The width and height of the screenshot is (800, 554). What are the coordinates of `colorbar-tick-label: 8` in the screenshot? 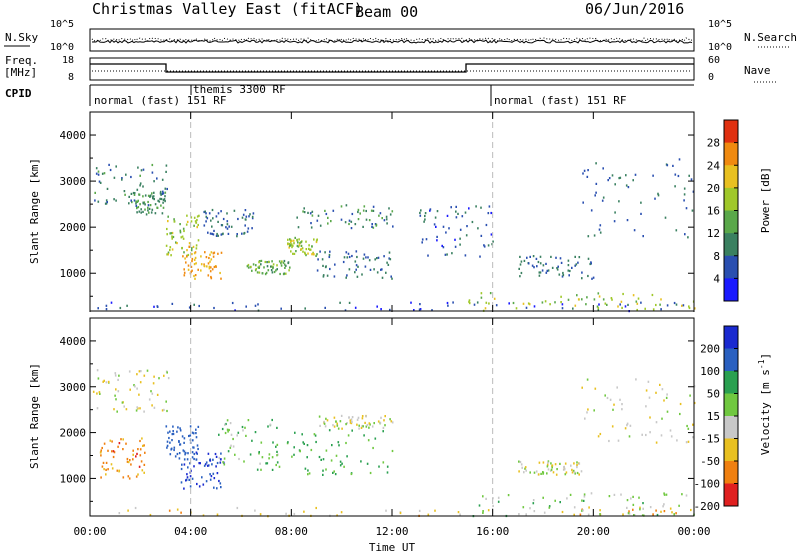 It's located at (716, 256).